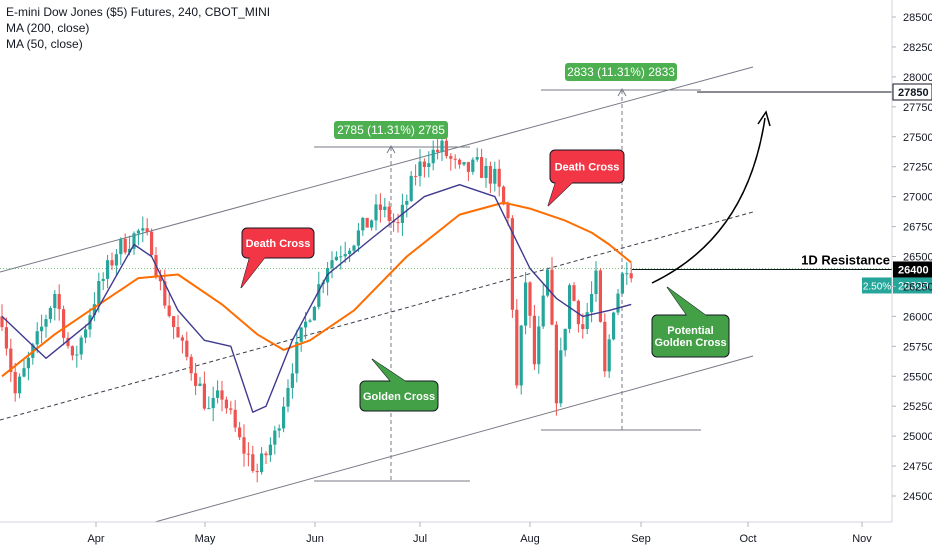 This screenshot has width=932, height=550. What do you see at coordinates (912, 269) in the screenshot?
I see `resistance-price-tag: 26400` at bounding box center [912, 269].